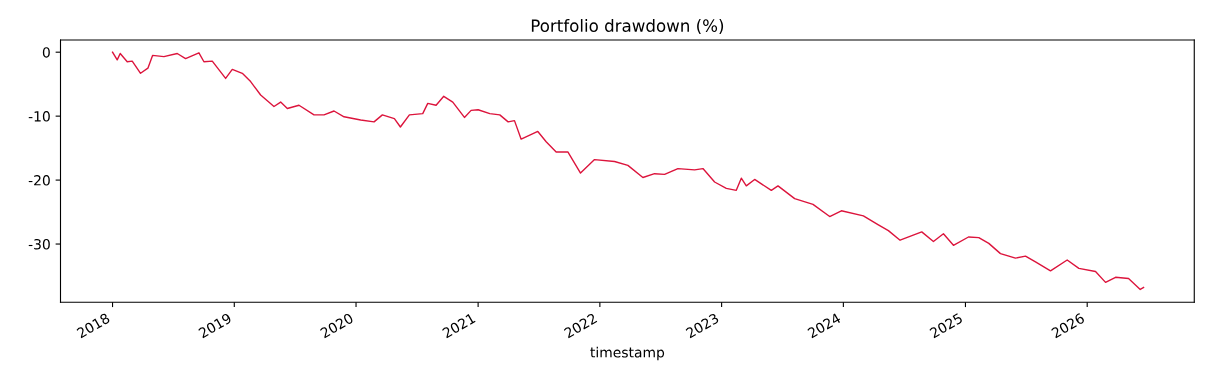 The height and width of the screenshot is (385, 1210). What do you see at coordinates (627, 26) in the screenshot?
I see `chart-title: Portfolio drawdown (%)` at bounding box center [627, 26].